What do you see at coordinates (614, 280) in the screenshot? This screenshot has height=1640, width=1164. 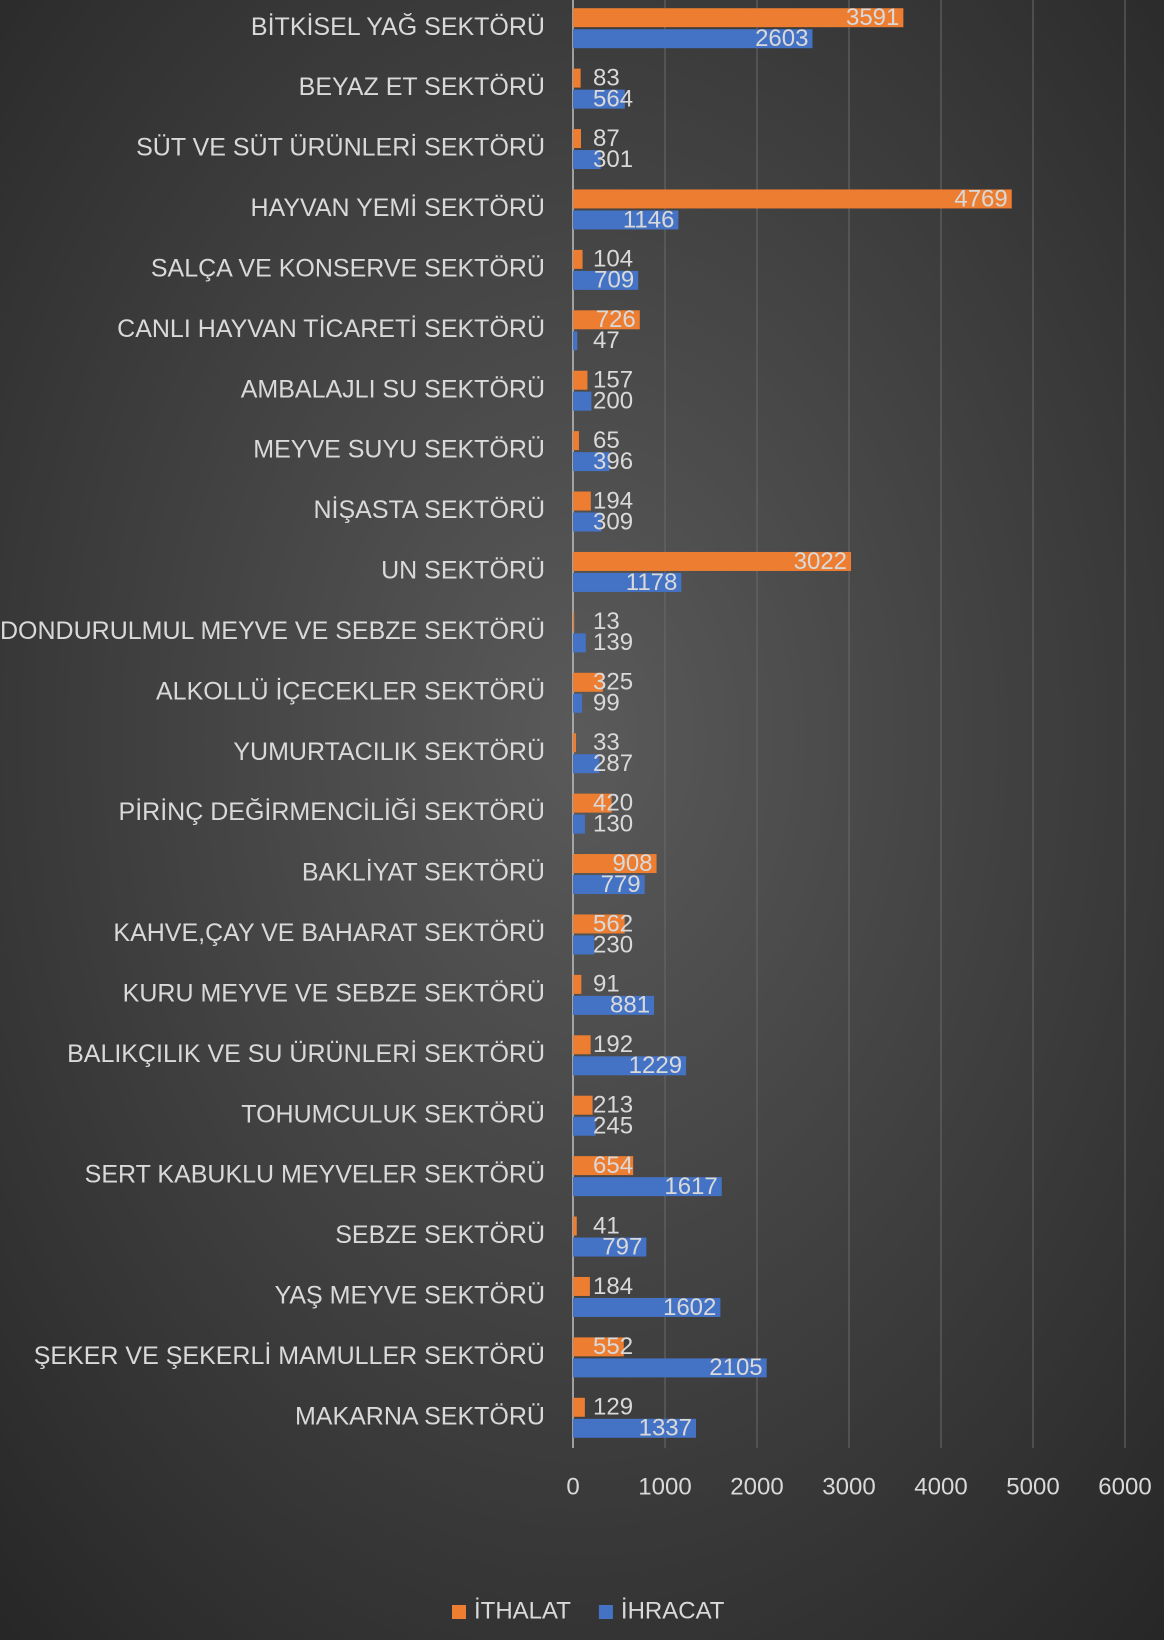 I see `data-label: 709` at bounding box center [614, 280].